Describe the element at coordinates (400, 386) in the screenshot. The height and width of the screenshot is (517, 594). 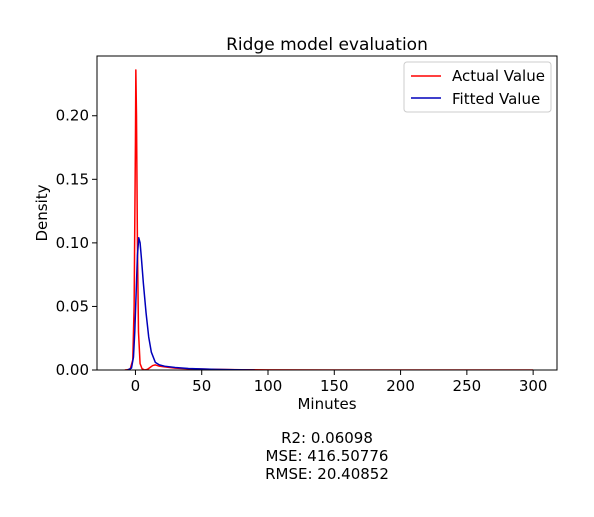
I see `x-tick-label: 200` at that location.